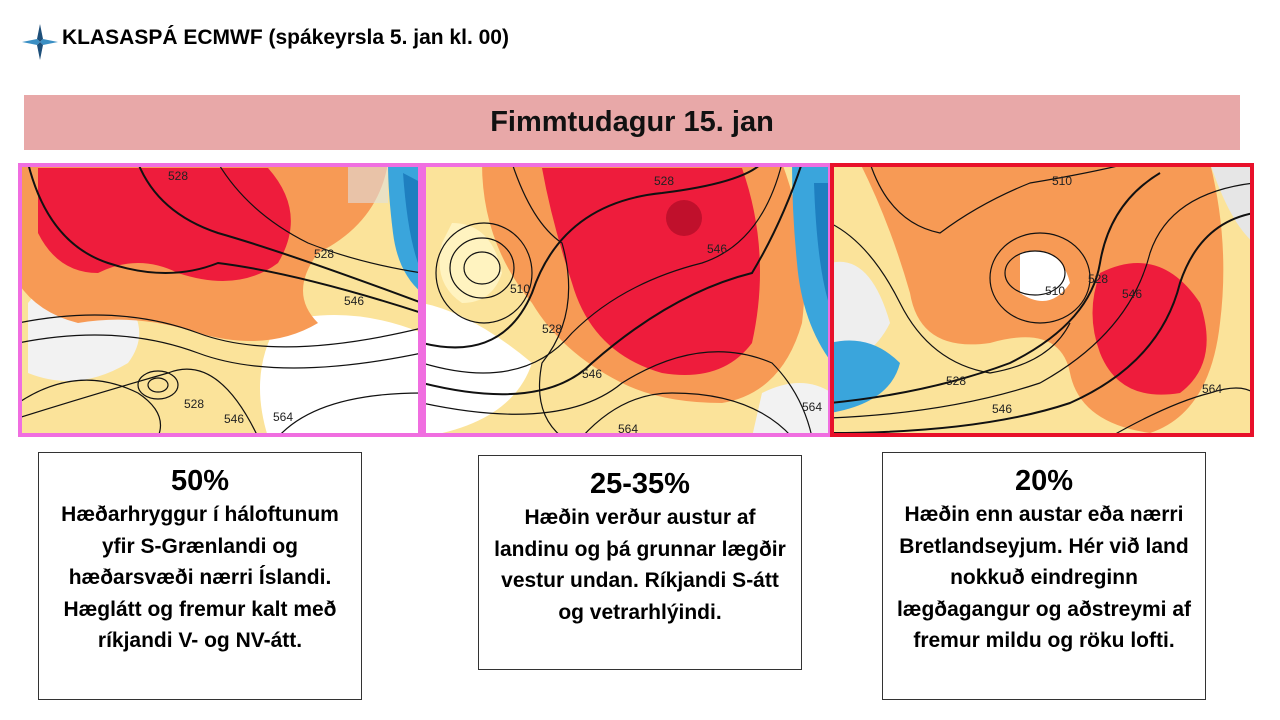 This screenshot has height=720, width=1280. I want to click on weather-map: 528 528 546 528 546 564, so click(220, 300).